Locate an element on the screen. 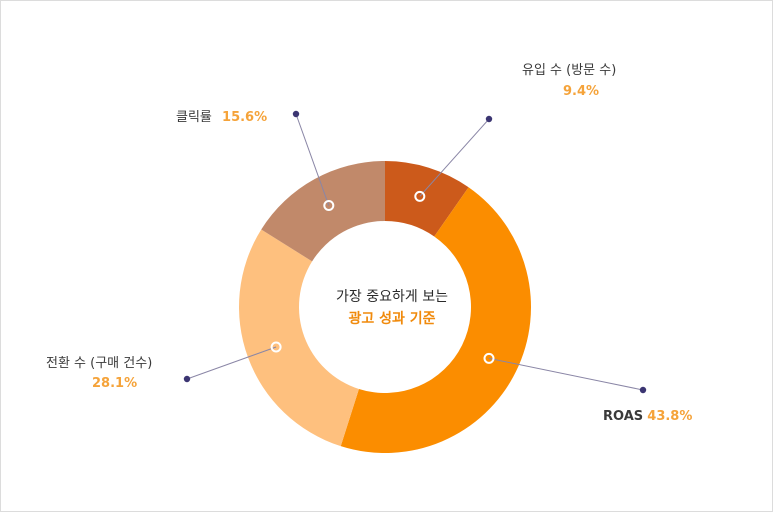 This screenshot has width=773, height=512. center-title-line-1: 가장 중요하게 보는 is located at coordinates (392, 297).